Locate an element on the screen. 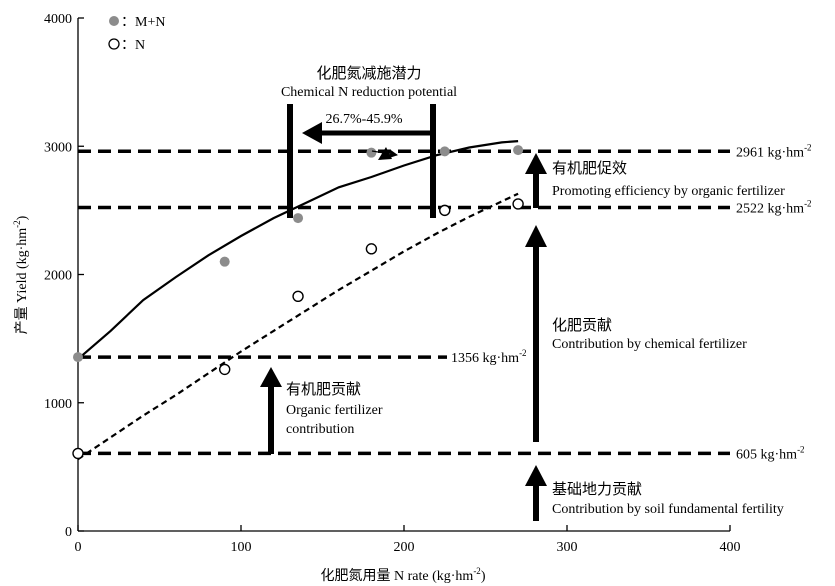 Image resolution: width=835 pixels, height=586 pixels. x-tick-label: 100 is located at coordinates (241, 547).